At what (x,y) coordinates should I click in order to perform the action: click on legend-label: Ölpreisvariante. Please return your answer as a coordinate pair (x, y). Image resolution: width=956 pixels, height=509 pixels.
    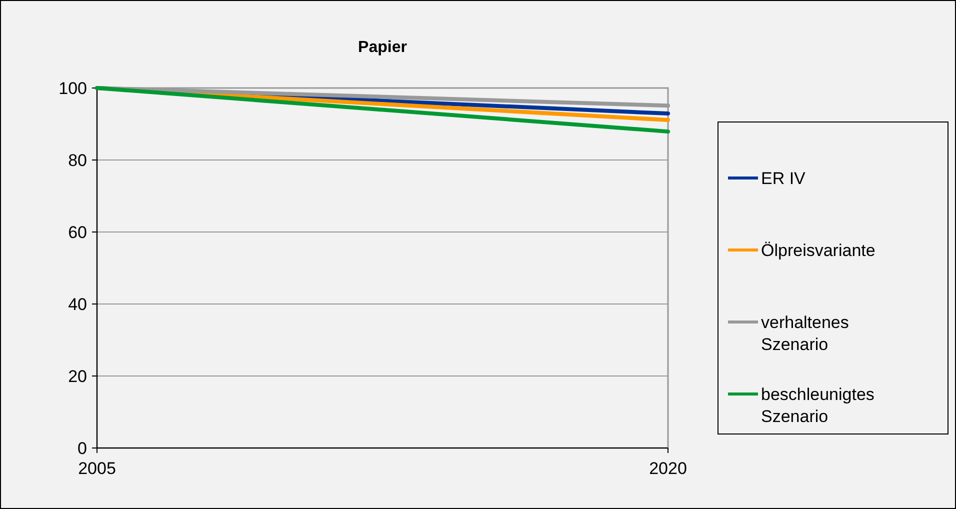
    Looking at the image, I should click on (818, 250).